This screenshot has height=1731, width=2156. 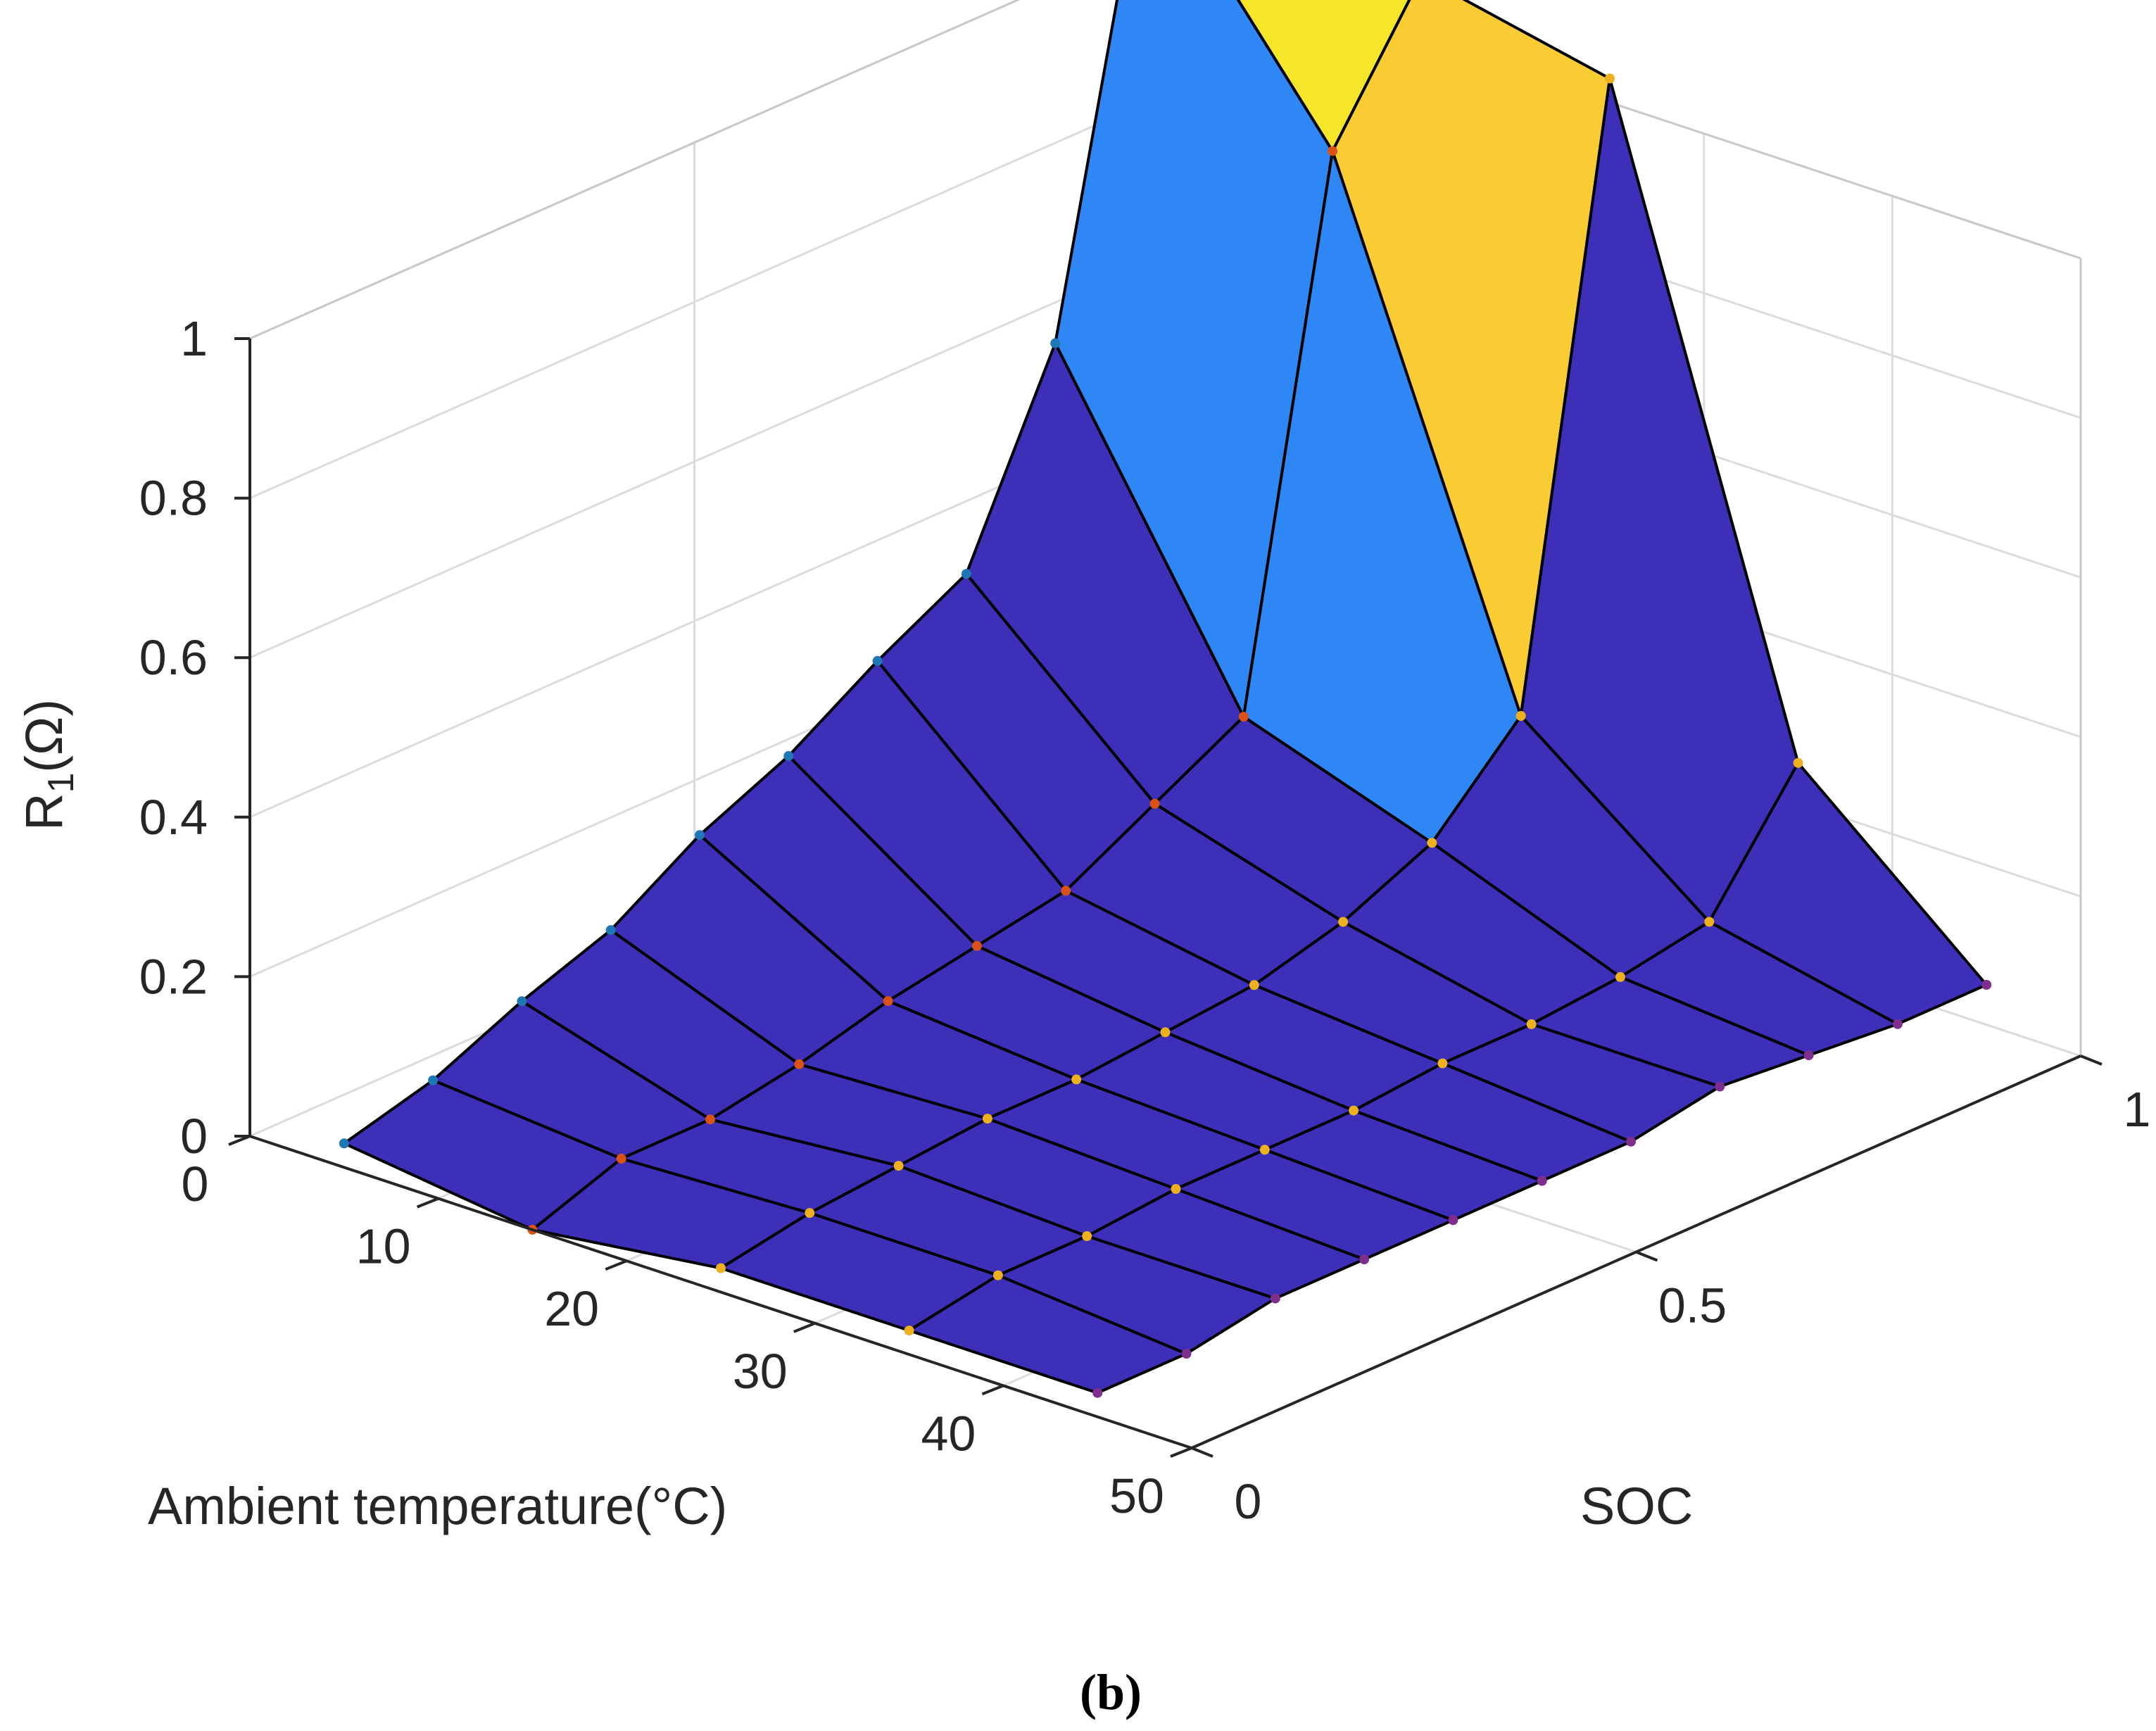 What do you see at coordinates (949, 1433) in the screenshot?
I see `x-tick-label: 40` at bounding box center [949, 1433].